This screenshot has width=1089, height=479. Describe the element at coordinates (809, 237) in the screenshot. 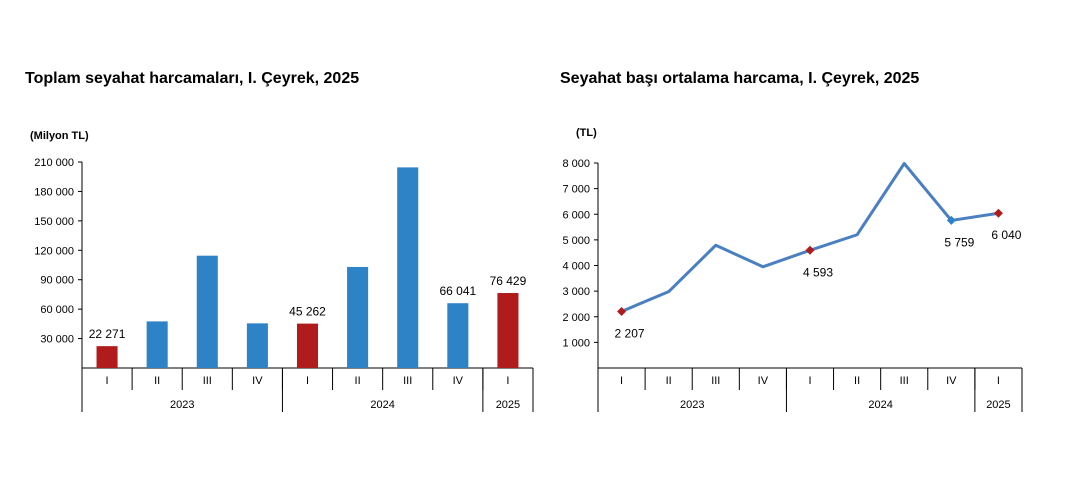

I see `series-line` at that location.